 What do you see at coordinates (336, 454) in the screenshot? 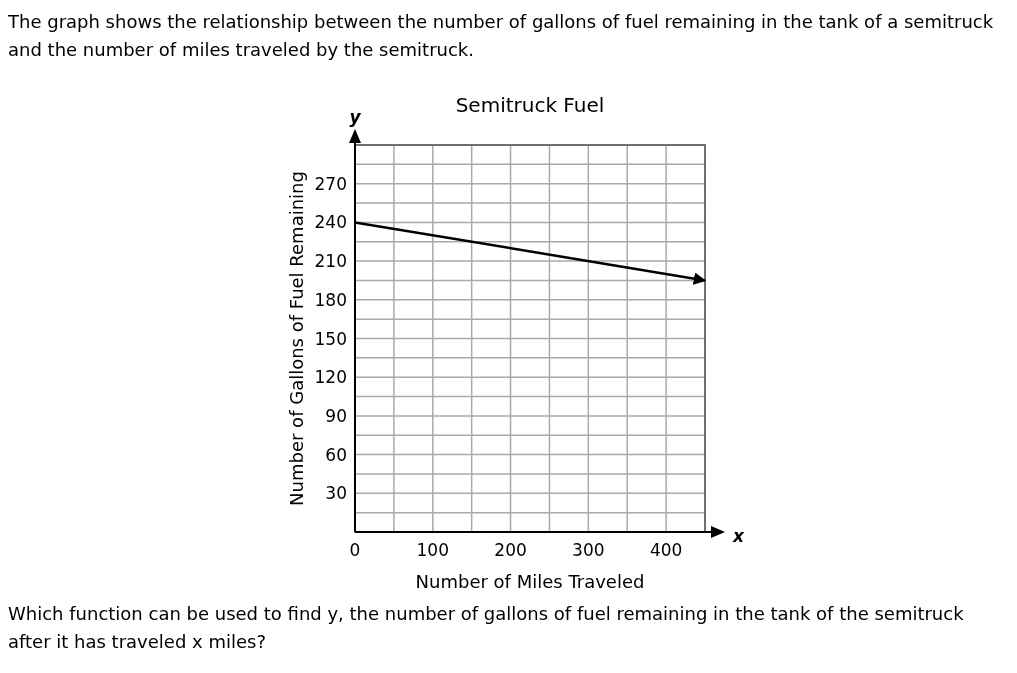
I see `y-tick-label: 60` at bounding box center [336, 454].